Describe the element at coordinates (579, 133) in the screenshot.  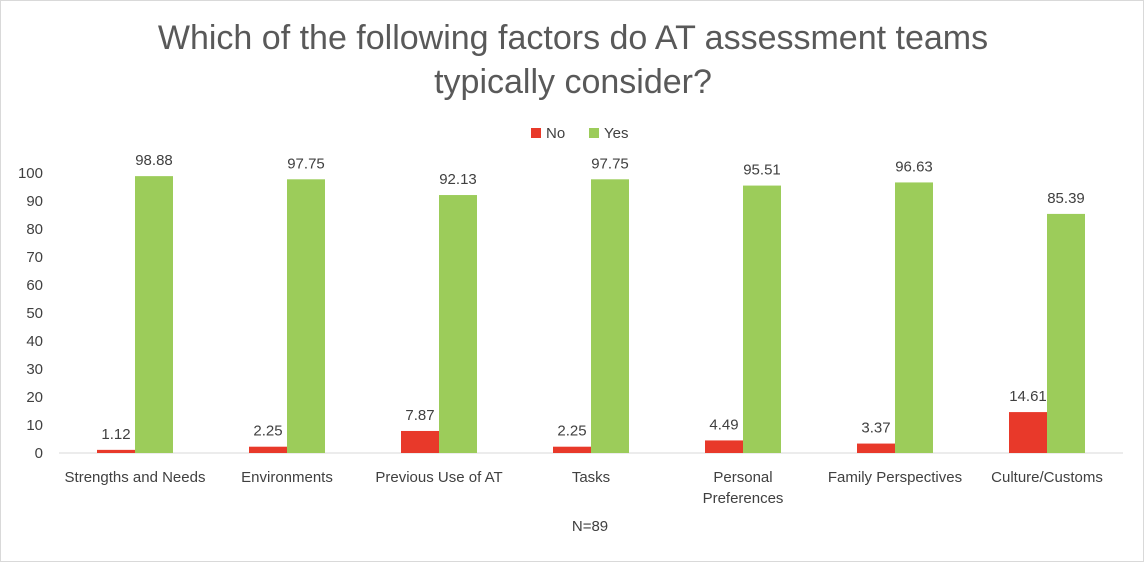
I see `chart-legend: No Yes` at that location.